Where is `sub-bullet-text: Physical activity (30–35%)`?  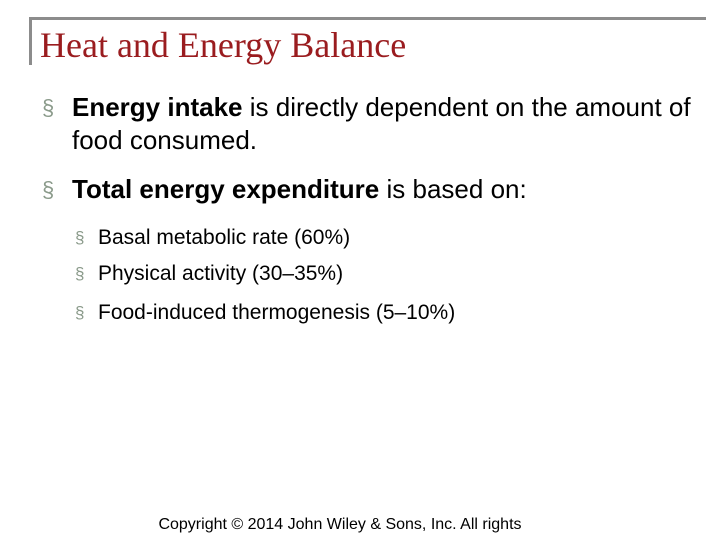 sub-bullet-text: Physical activity (30–35%) is located at coordinates (221, 273).